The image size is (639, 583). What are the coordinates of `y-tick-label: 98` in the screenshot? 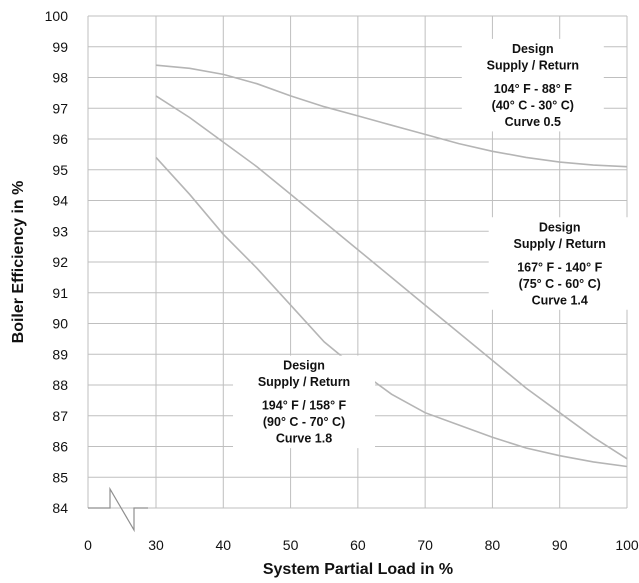 It's located at (60, 78).